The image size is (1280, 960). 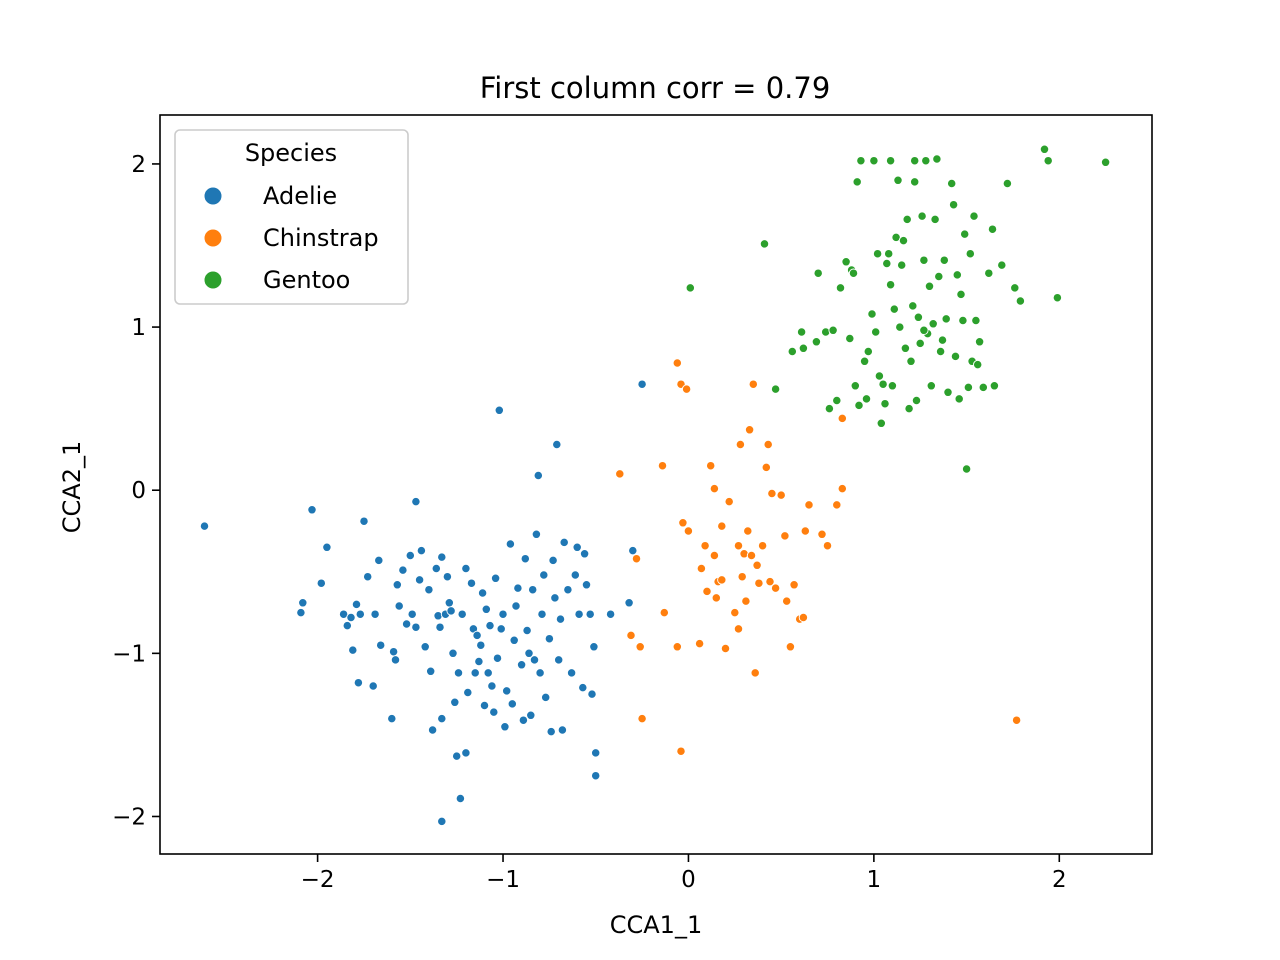 I want to click on x-axis-ticks: −2 −1 0 1 2, so click(x=684, y=873).